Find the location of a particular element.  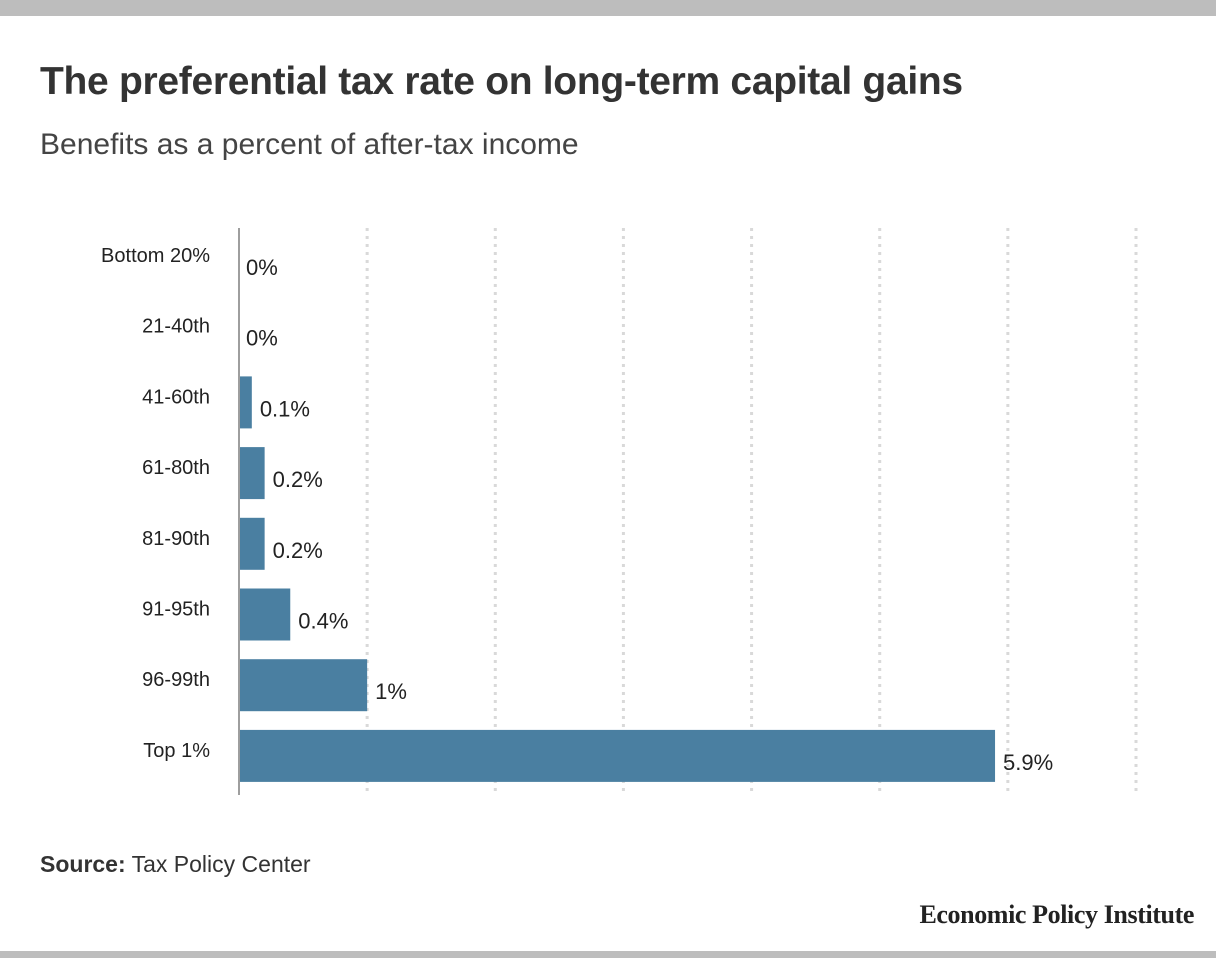

value-label-3: 0.1% is located at coordinates (285, 408).